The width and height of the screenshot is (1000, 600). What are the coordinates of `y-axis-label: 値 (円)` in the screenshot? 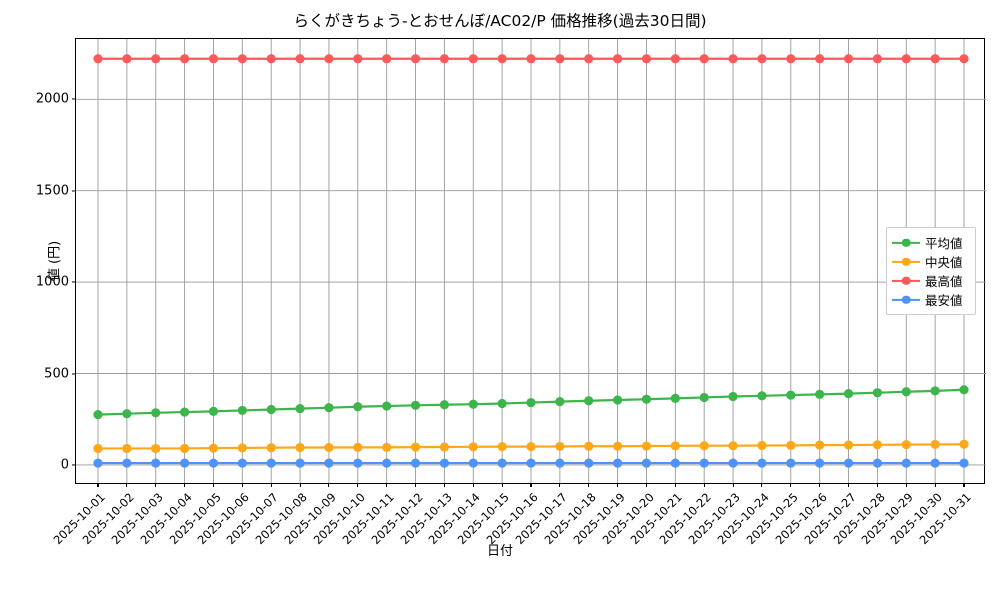 It's located at (55, 261).